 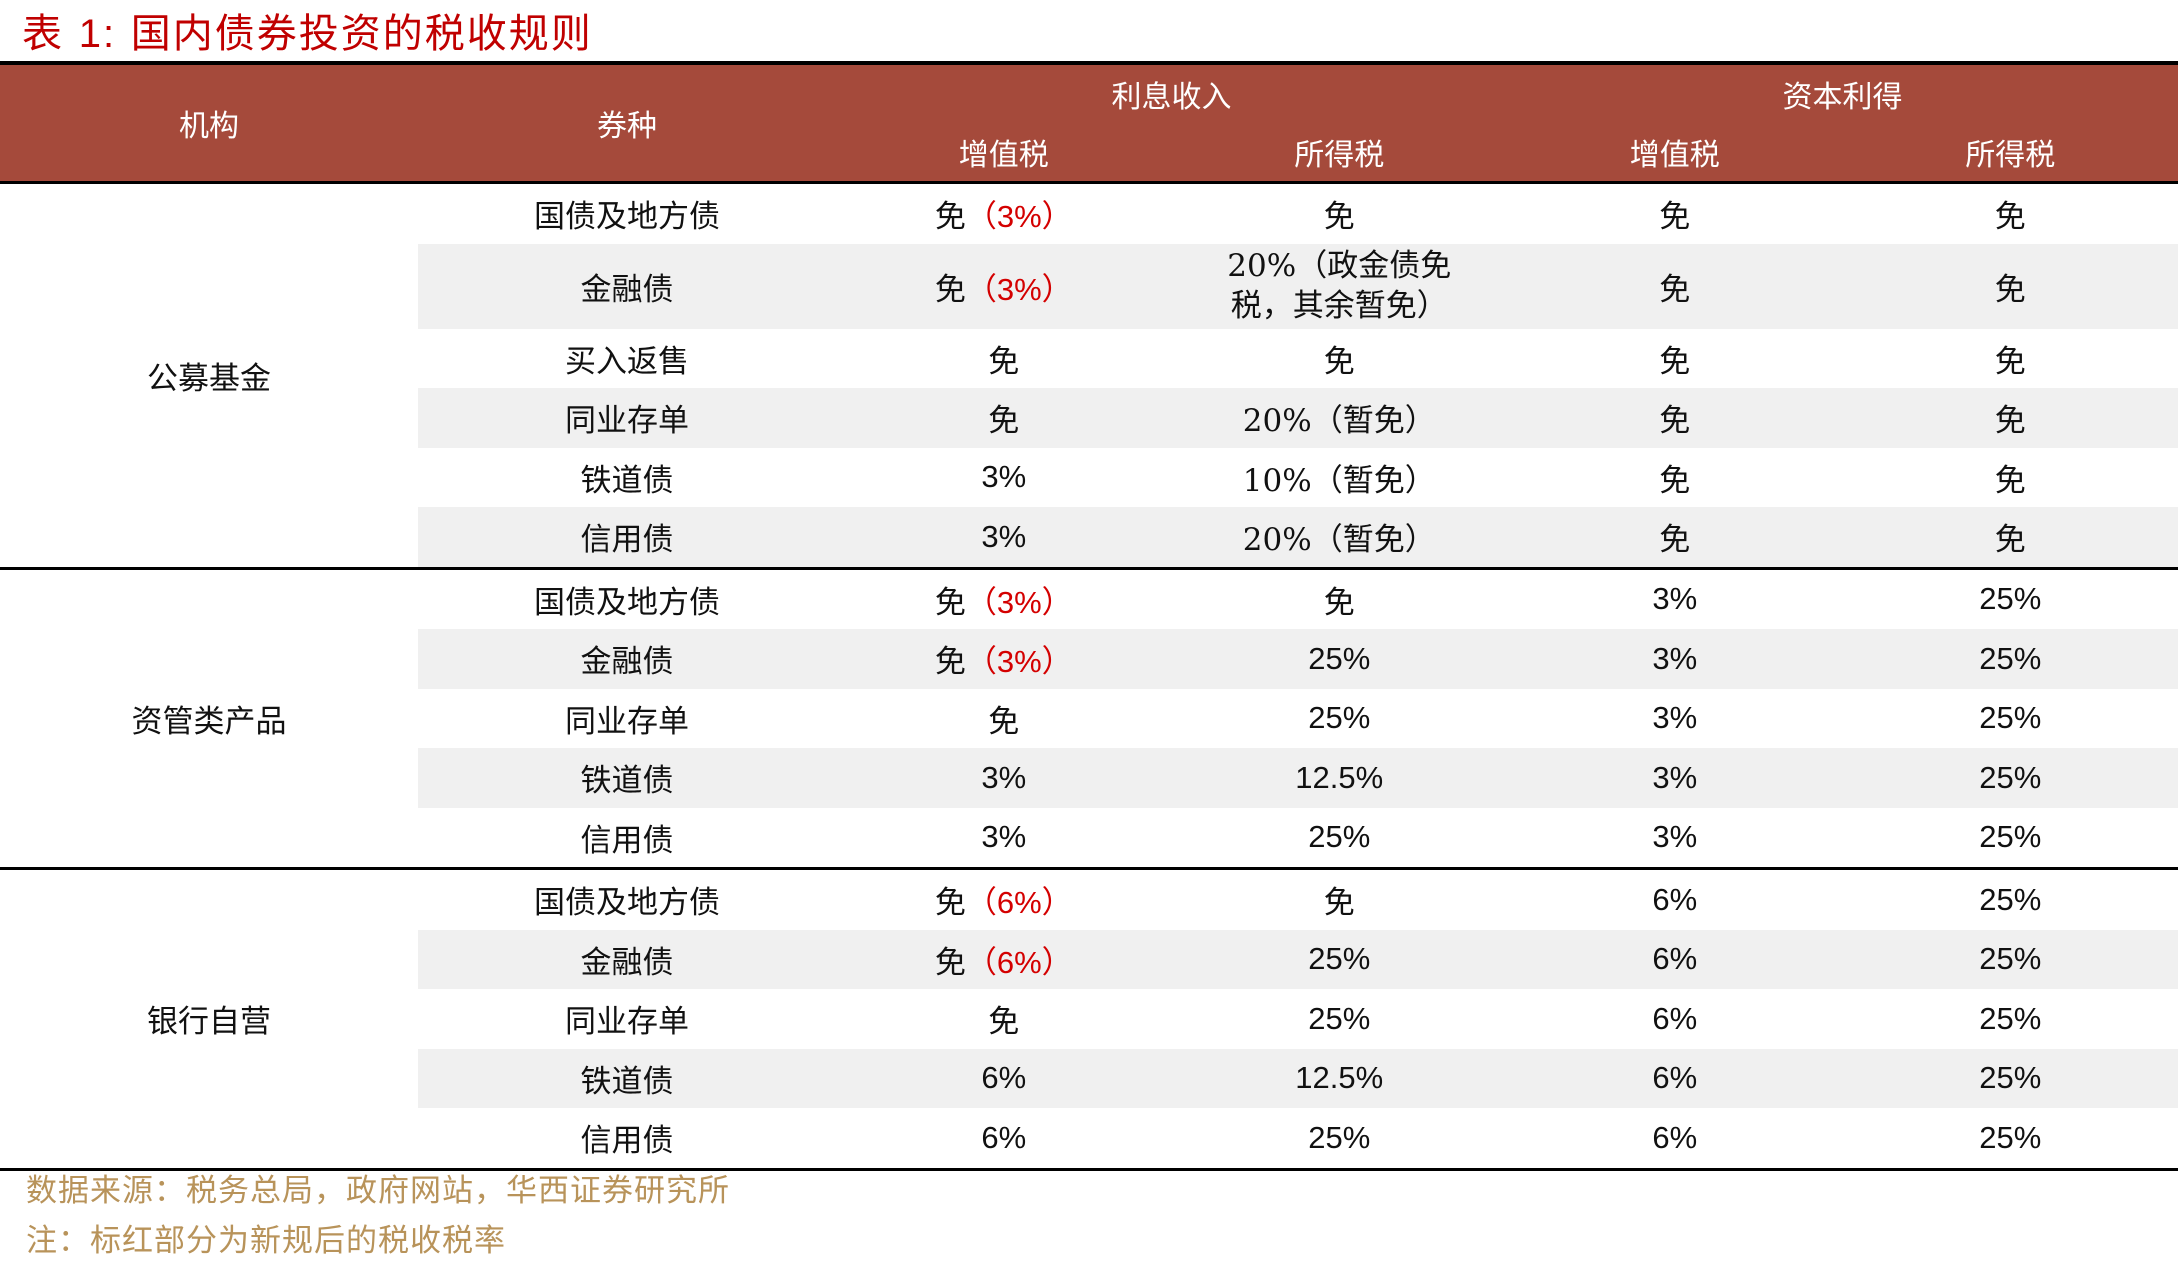 What do you see at coordinates (1004, 899) in the screenshot?
I see `interest-vat-cell: 免（6%）` at bounding box center [1004, 899].